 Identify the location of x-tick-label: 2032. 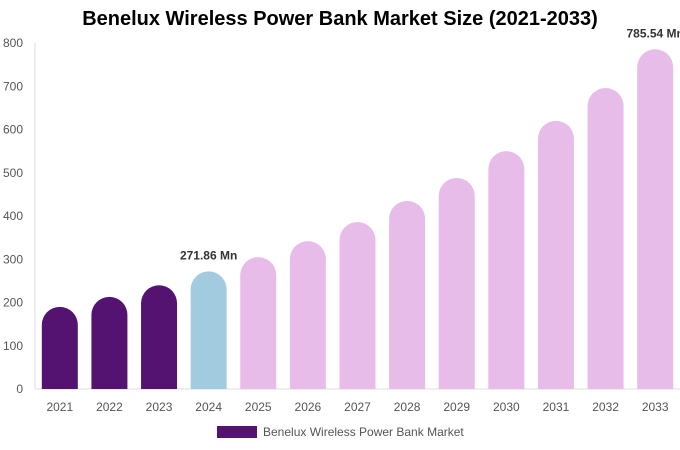
(605, 407).